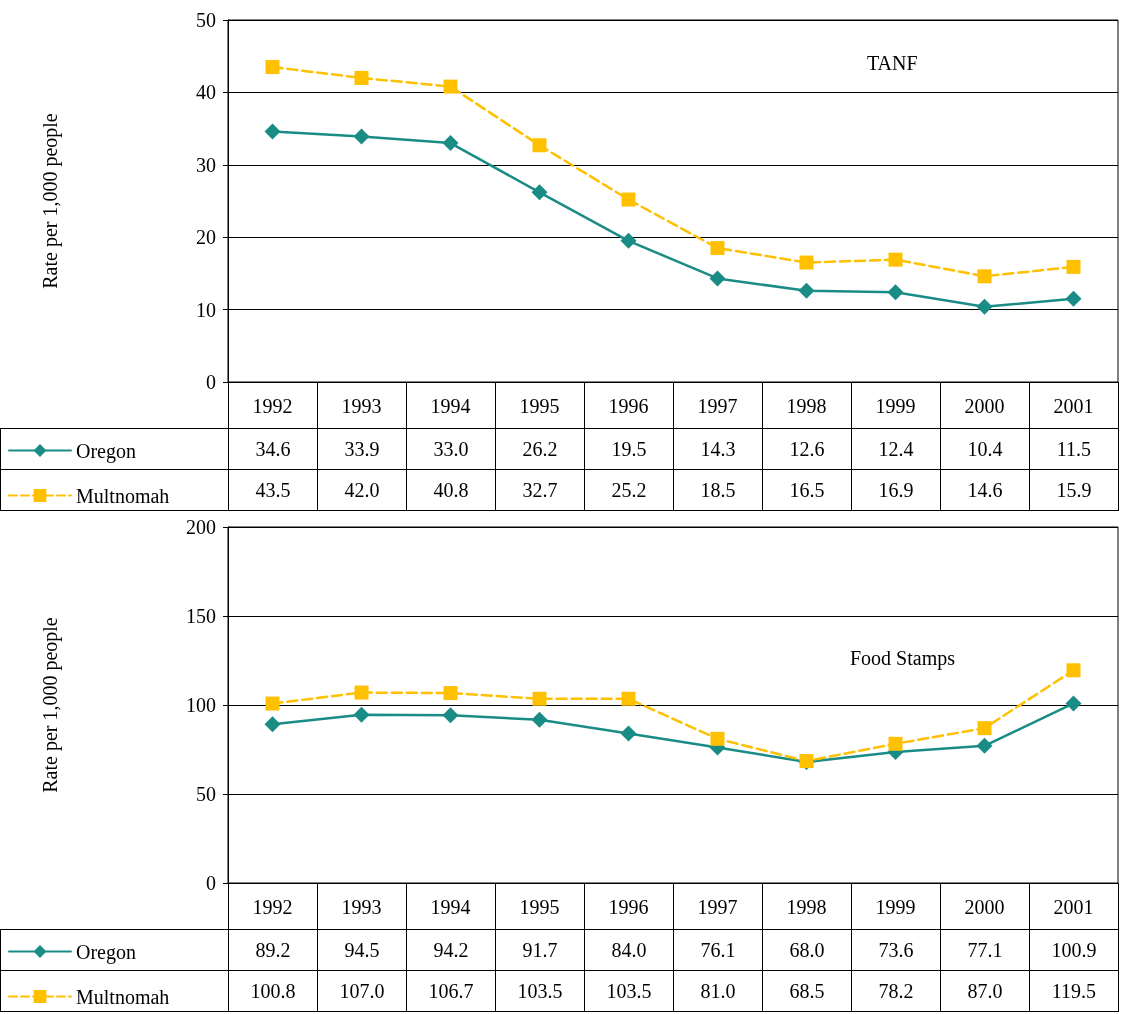  Describe the element at coordinates (984, 907) in the screenshot. I see `x-tick-label: 2000` at that location.